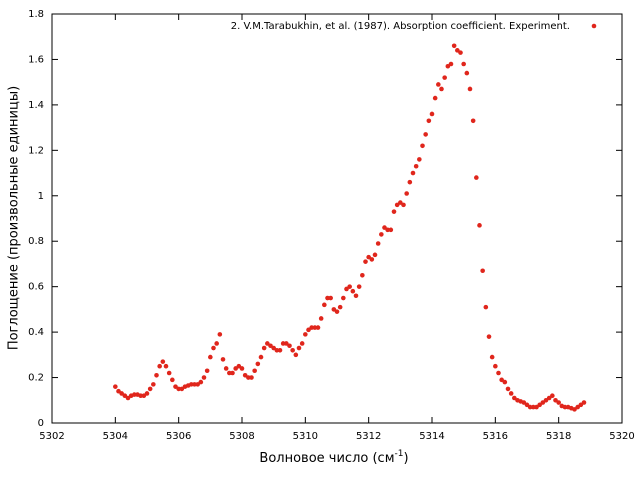 The width and height of the screenshot is (640, 480). What do you see at coordinates (326, 458) in the screenshot?
I see `x-label-text: Волновое число (см` at bounding box center [326, 458].